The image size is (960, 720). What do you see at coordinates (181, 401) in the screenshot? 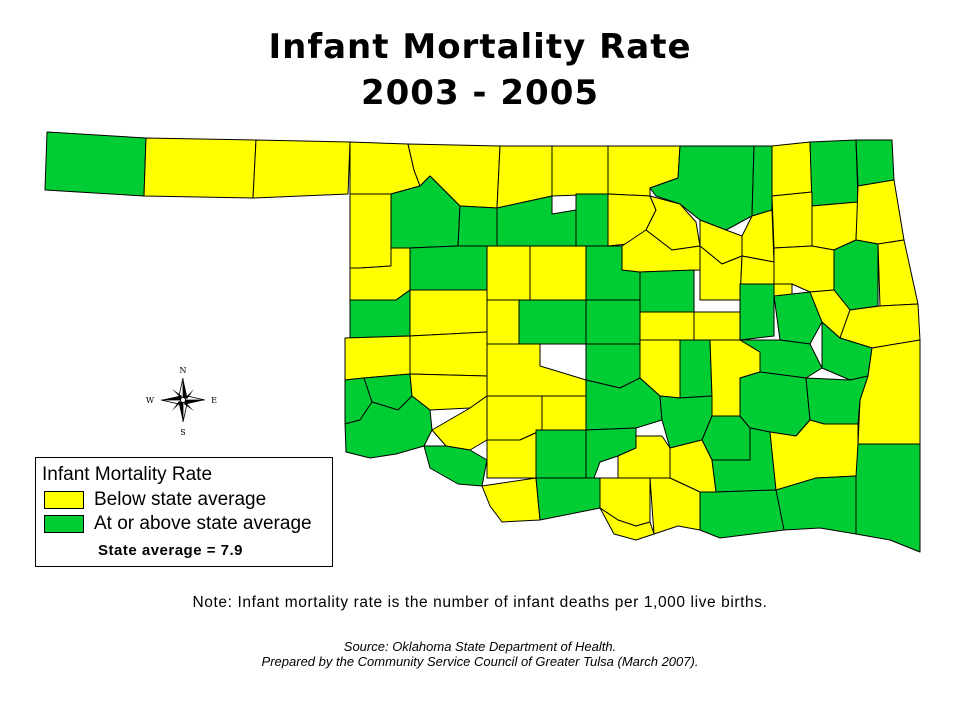
I see `compass-rose-icon: N S E W` at bounding box center [181, 401].